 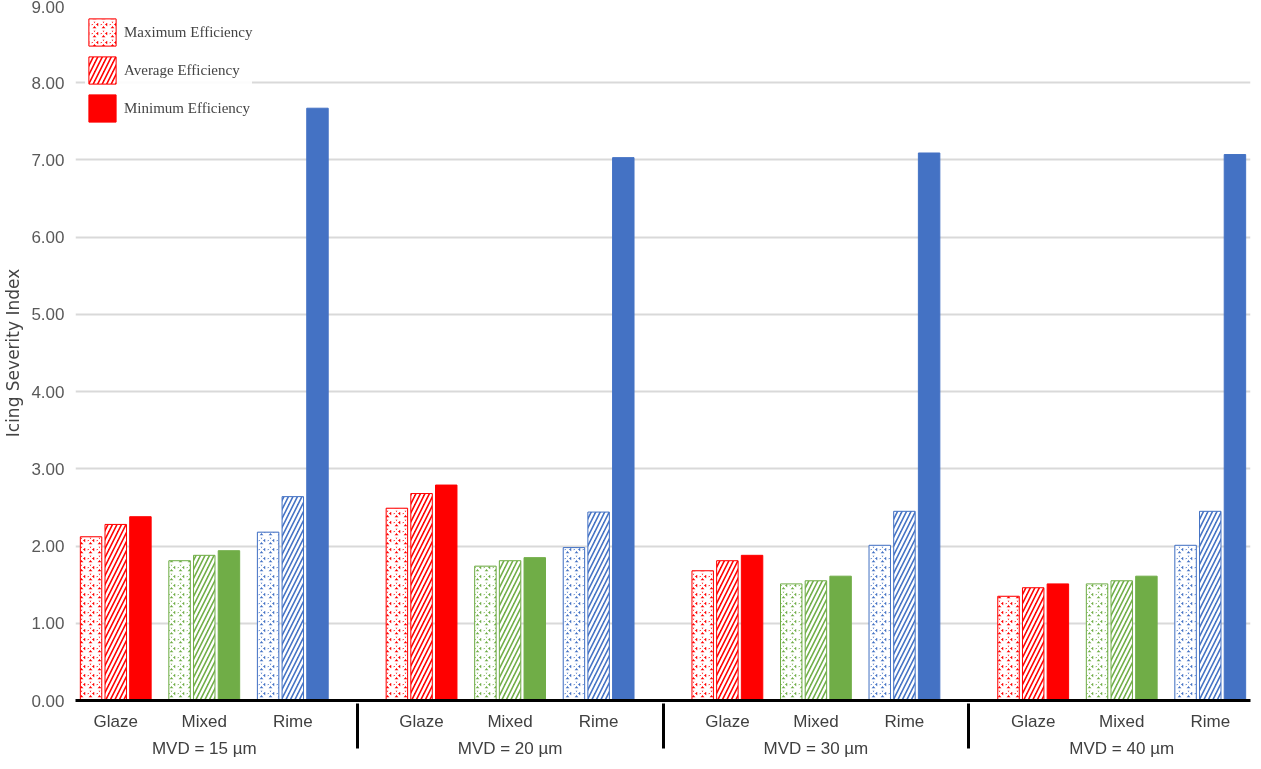 I want to click on y-tick-label: 2.00, so click(x=48, y=547).